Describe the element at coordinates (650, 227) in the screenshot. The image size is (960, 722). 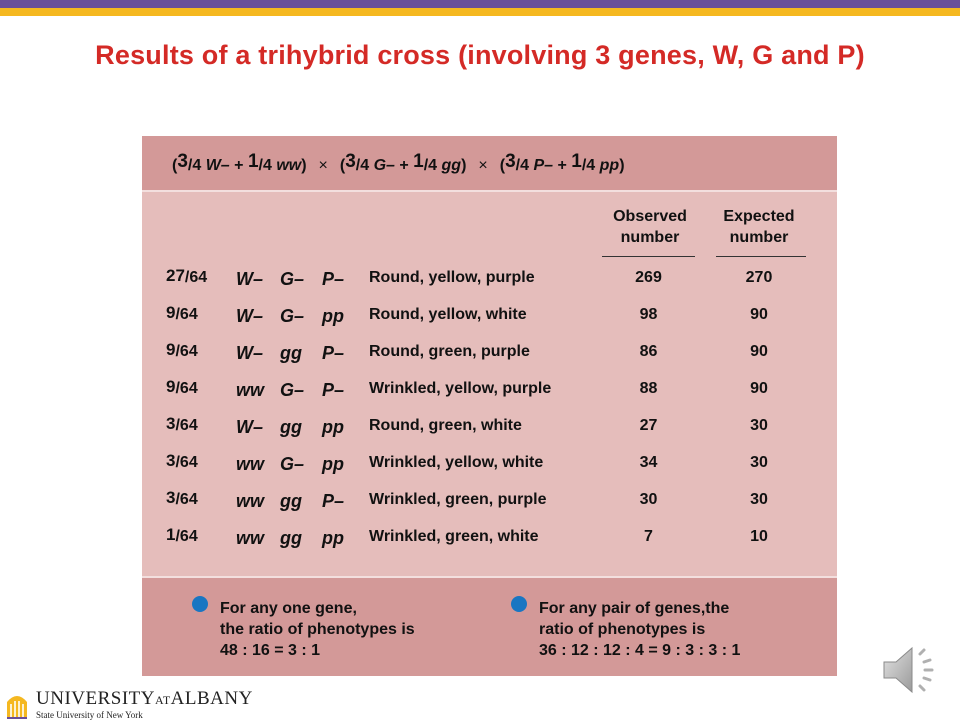
I see `observed-column-header: Observed number` at that location.